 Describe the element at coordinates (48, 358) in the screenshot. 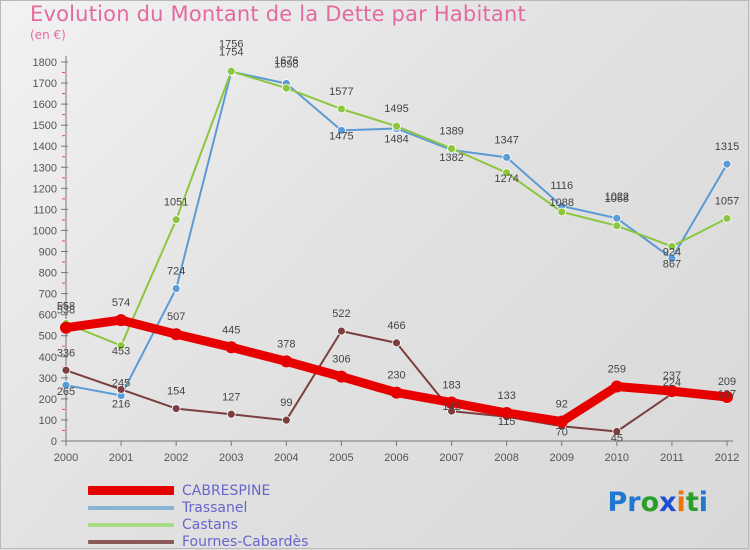

I see `y-tick-label: 400` at that location.